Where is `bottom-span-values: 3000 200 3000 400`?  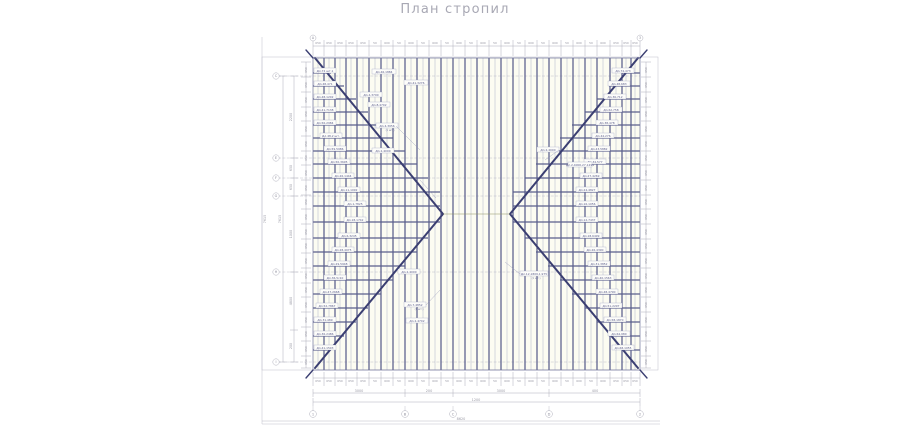 bottom-span-values: 3000 200 3000 400 is located at coordinates (477, 391).